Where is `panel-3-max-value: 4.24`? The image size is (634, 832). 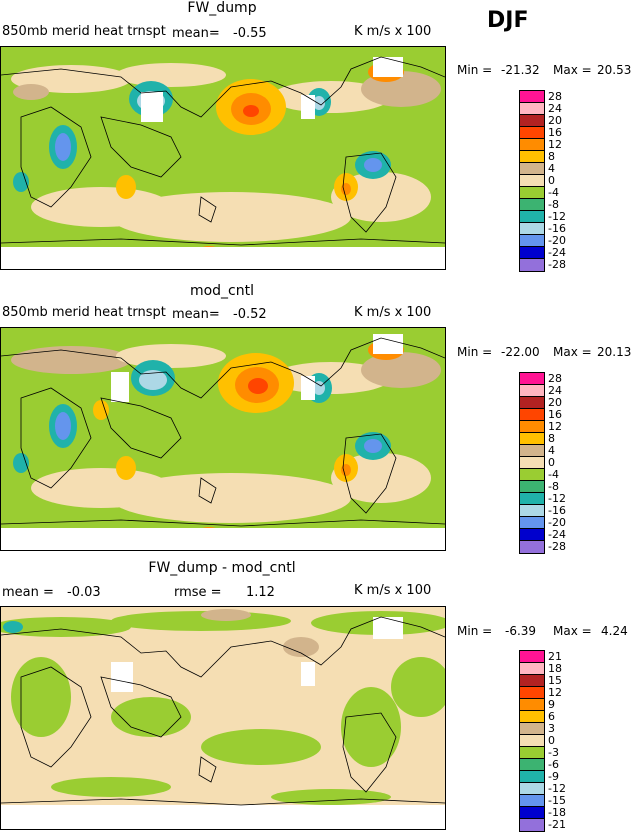
panel-3-max-value: 4.24 is located at coordinates (614, 631).